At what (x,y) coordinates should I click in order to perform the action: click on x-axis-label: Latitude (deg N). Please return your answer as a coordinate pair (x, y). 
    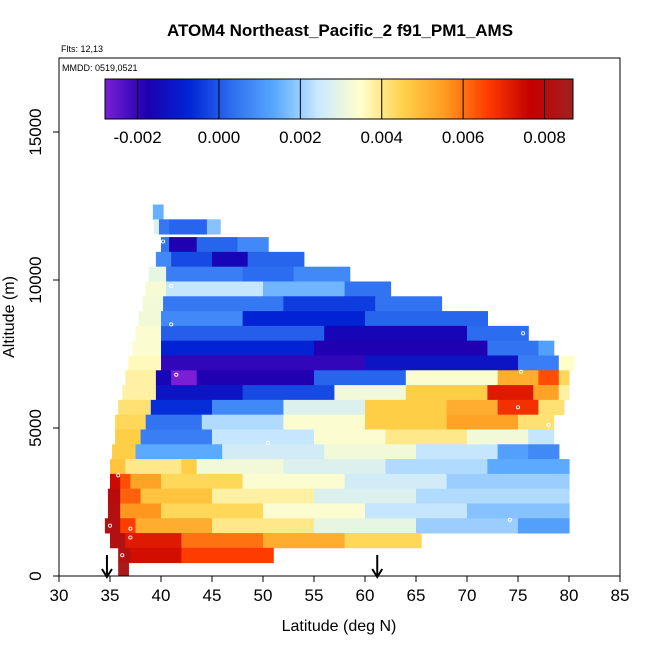
    Looking at the image, I should click on (339, 626).